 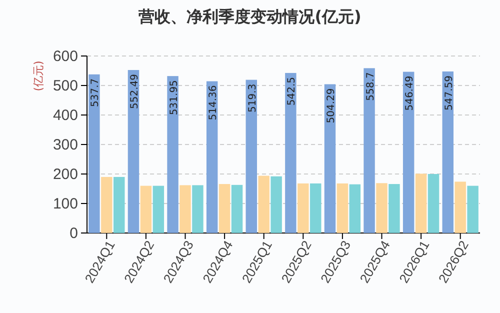 What do you see at coordinates (250, 16) in the screenshot?
I see `chart-title: 营收、净利季度变动情况(亿元)` at bounding box center [250, 16].